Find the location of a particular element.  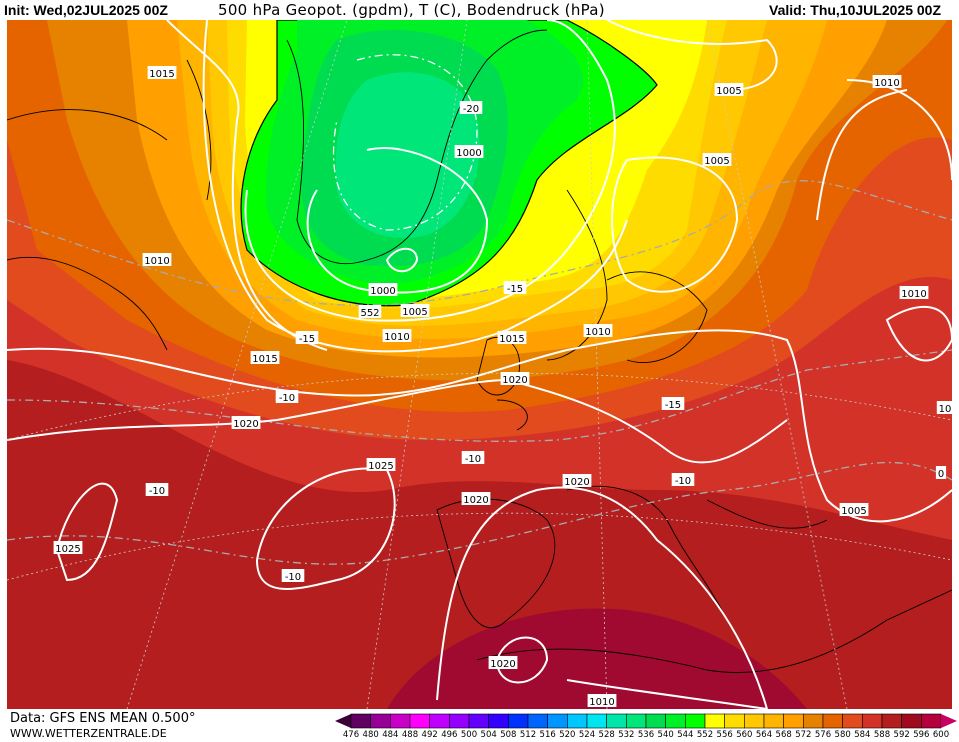

colorbar-tick: 540 is located at coordinates (665, 735).